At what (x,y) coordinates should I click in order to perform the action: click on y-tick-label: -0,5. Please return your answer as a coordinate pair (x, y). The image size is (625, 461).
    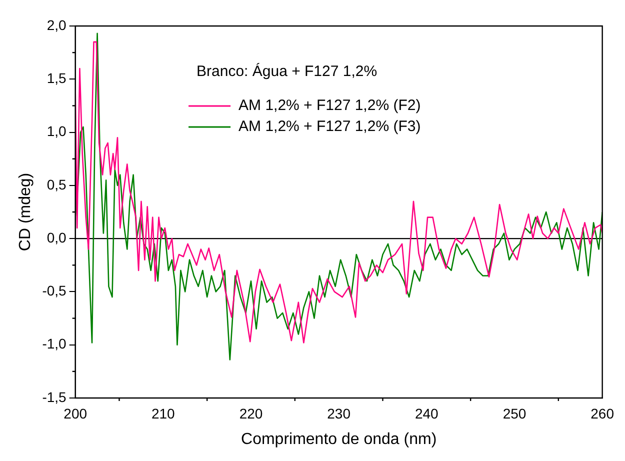
    Looking at the image, I should click on (54, 290).